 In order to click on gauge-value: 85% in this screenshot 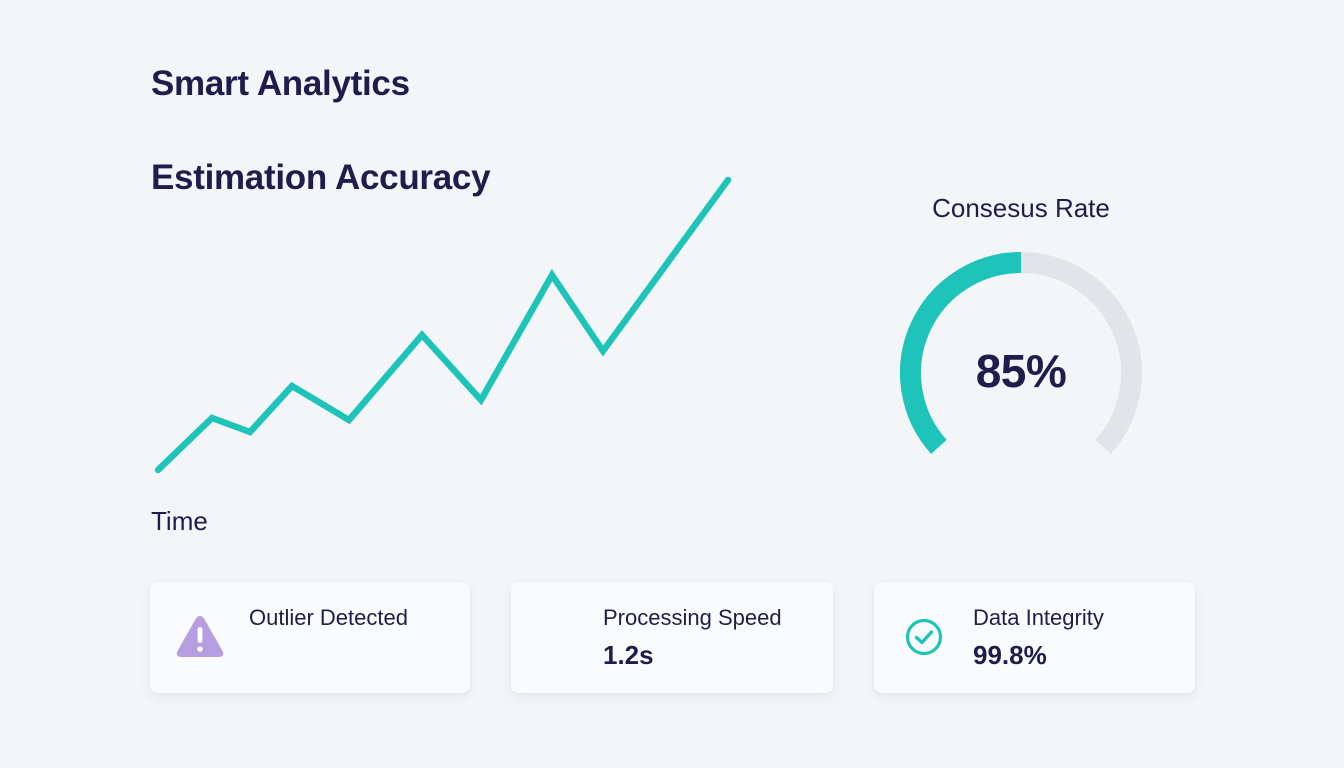, I will do `click(1021, 371)`.